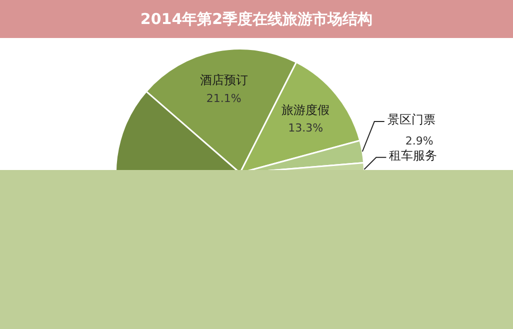 The width and height of the screenshot is (513, 329). What do you see at coordinates (256, 19) in the screenshot?
I see `chart-title: 2014年第2季度在线旅游市场结构` at bounding box center [256, 19].